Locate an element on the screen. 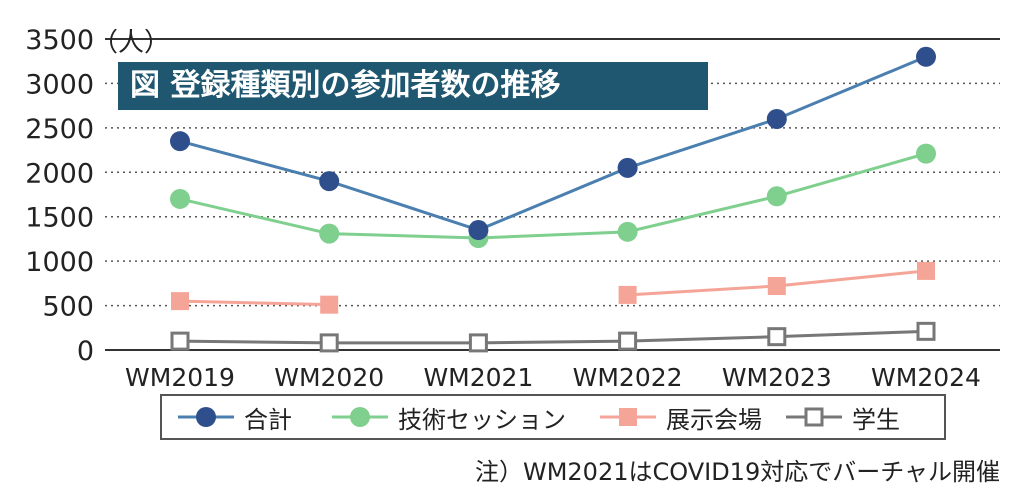 This screenshot has width=1024, height=502. legend-item-exhibition: 展示会場 is located at coordinates (680, 417).